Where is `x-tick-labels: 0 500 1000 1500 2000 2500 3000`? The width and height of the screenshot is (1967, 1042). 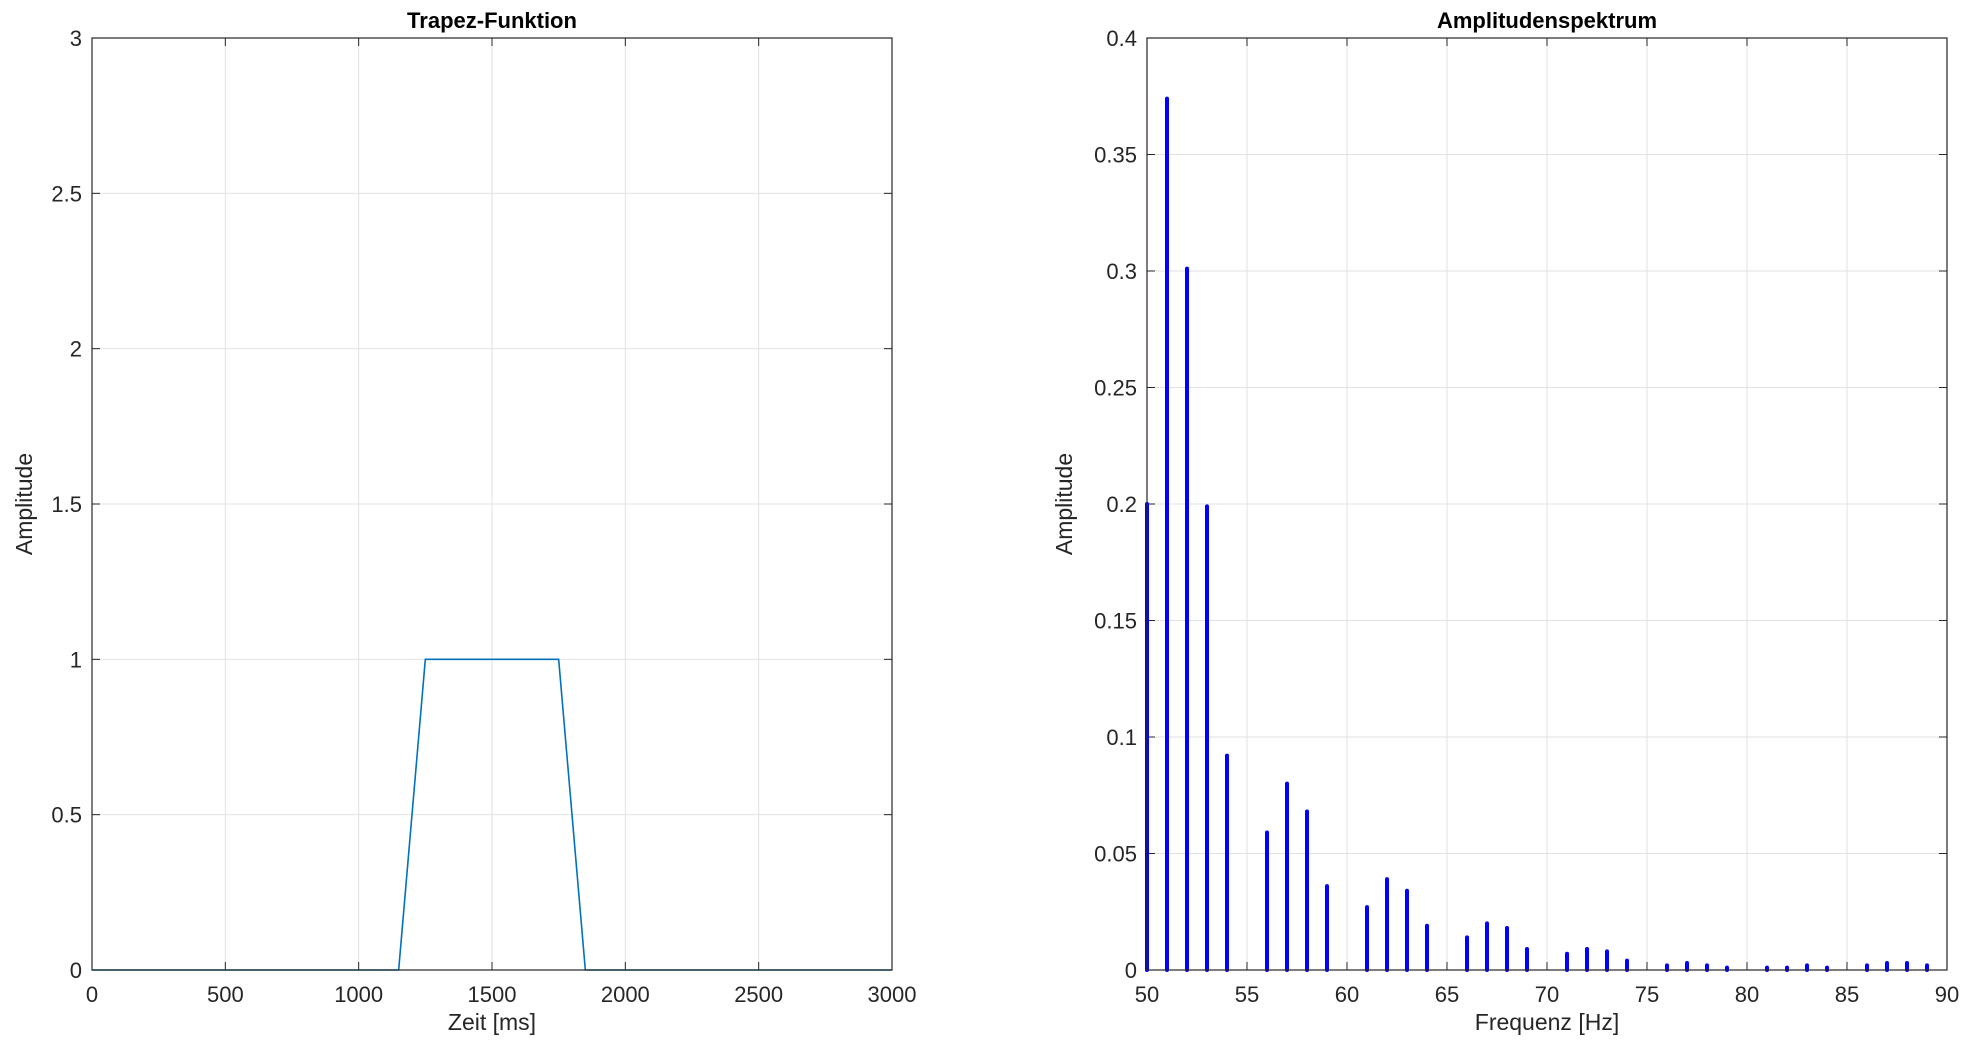
x-tick-labels: 0 500 1000 1500 2000 2500 3000 is located at coordinates (501, 994).